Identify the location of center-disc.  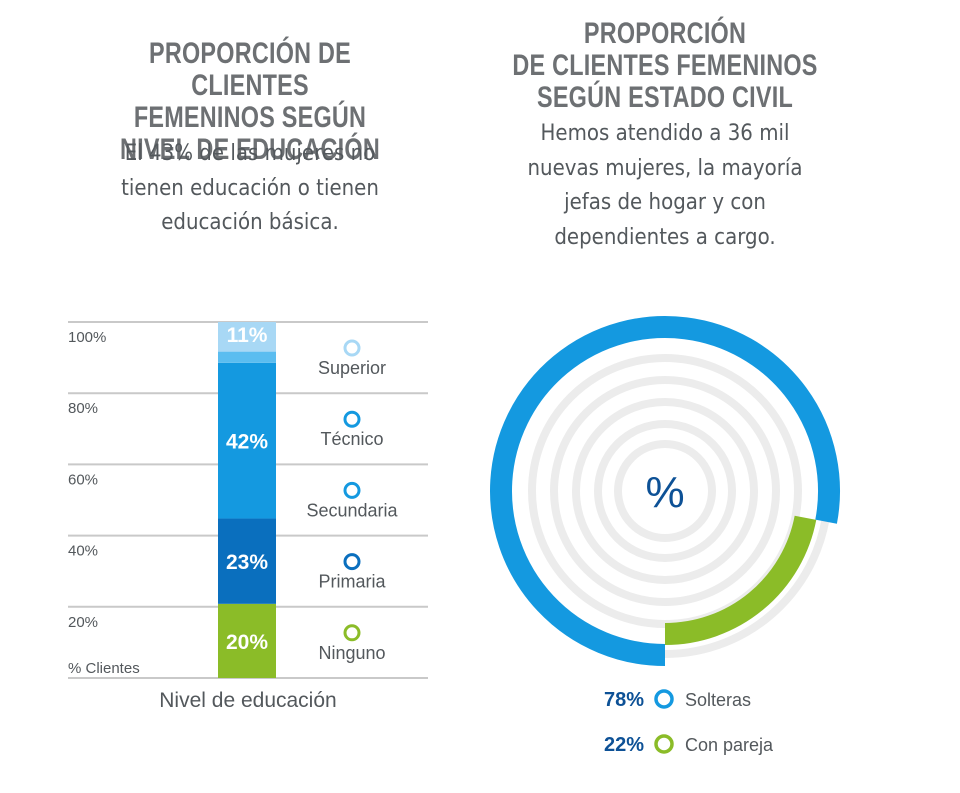
(665, 491).